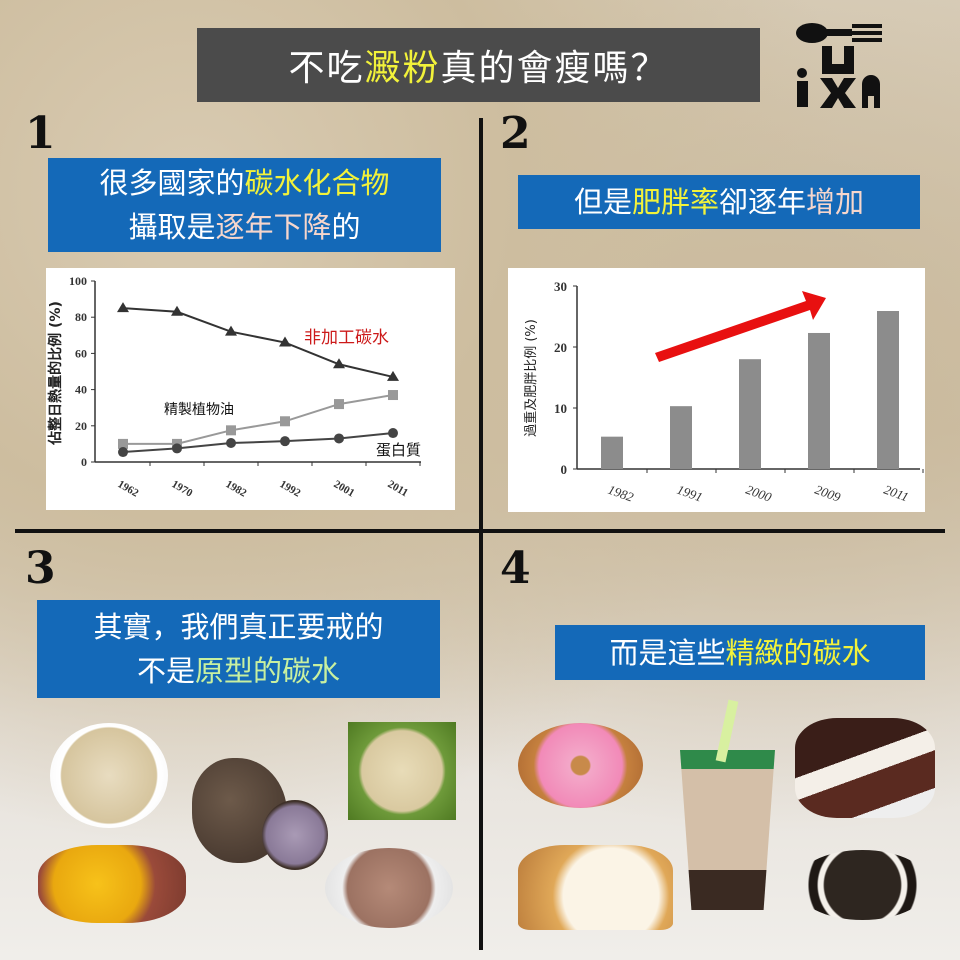  Describe the element at coordinates (560, 286) in the screenshot. I see `y-tick-label: 30` at that location.